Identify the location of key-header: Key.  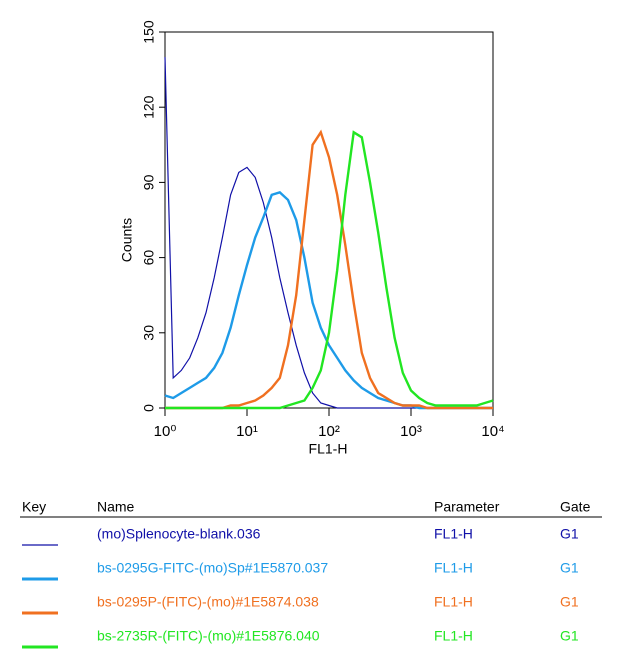
(34, 507).